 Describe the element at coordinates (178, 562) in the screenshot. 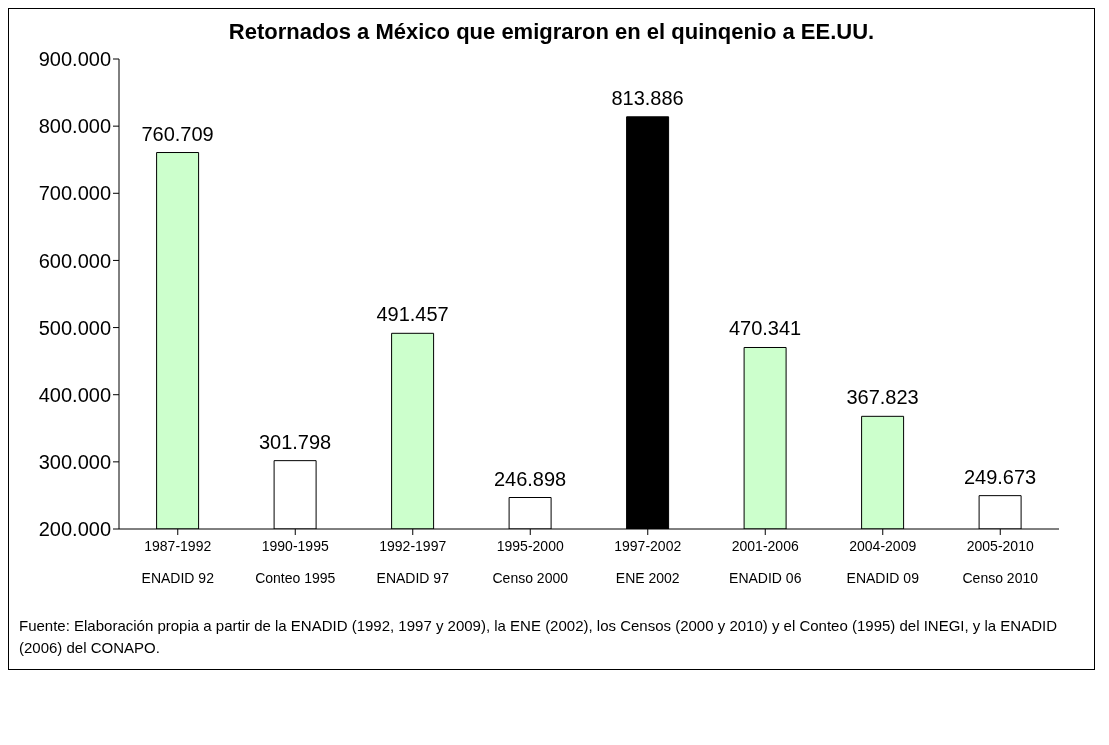

I see `x-tick-label: 1987-1992 ENADID 92` at that location.